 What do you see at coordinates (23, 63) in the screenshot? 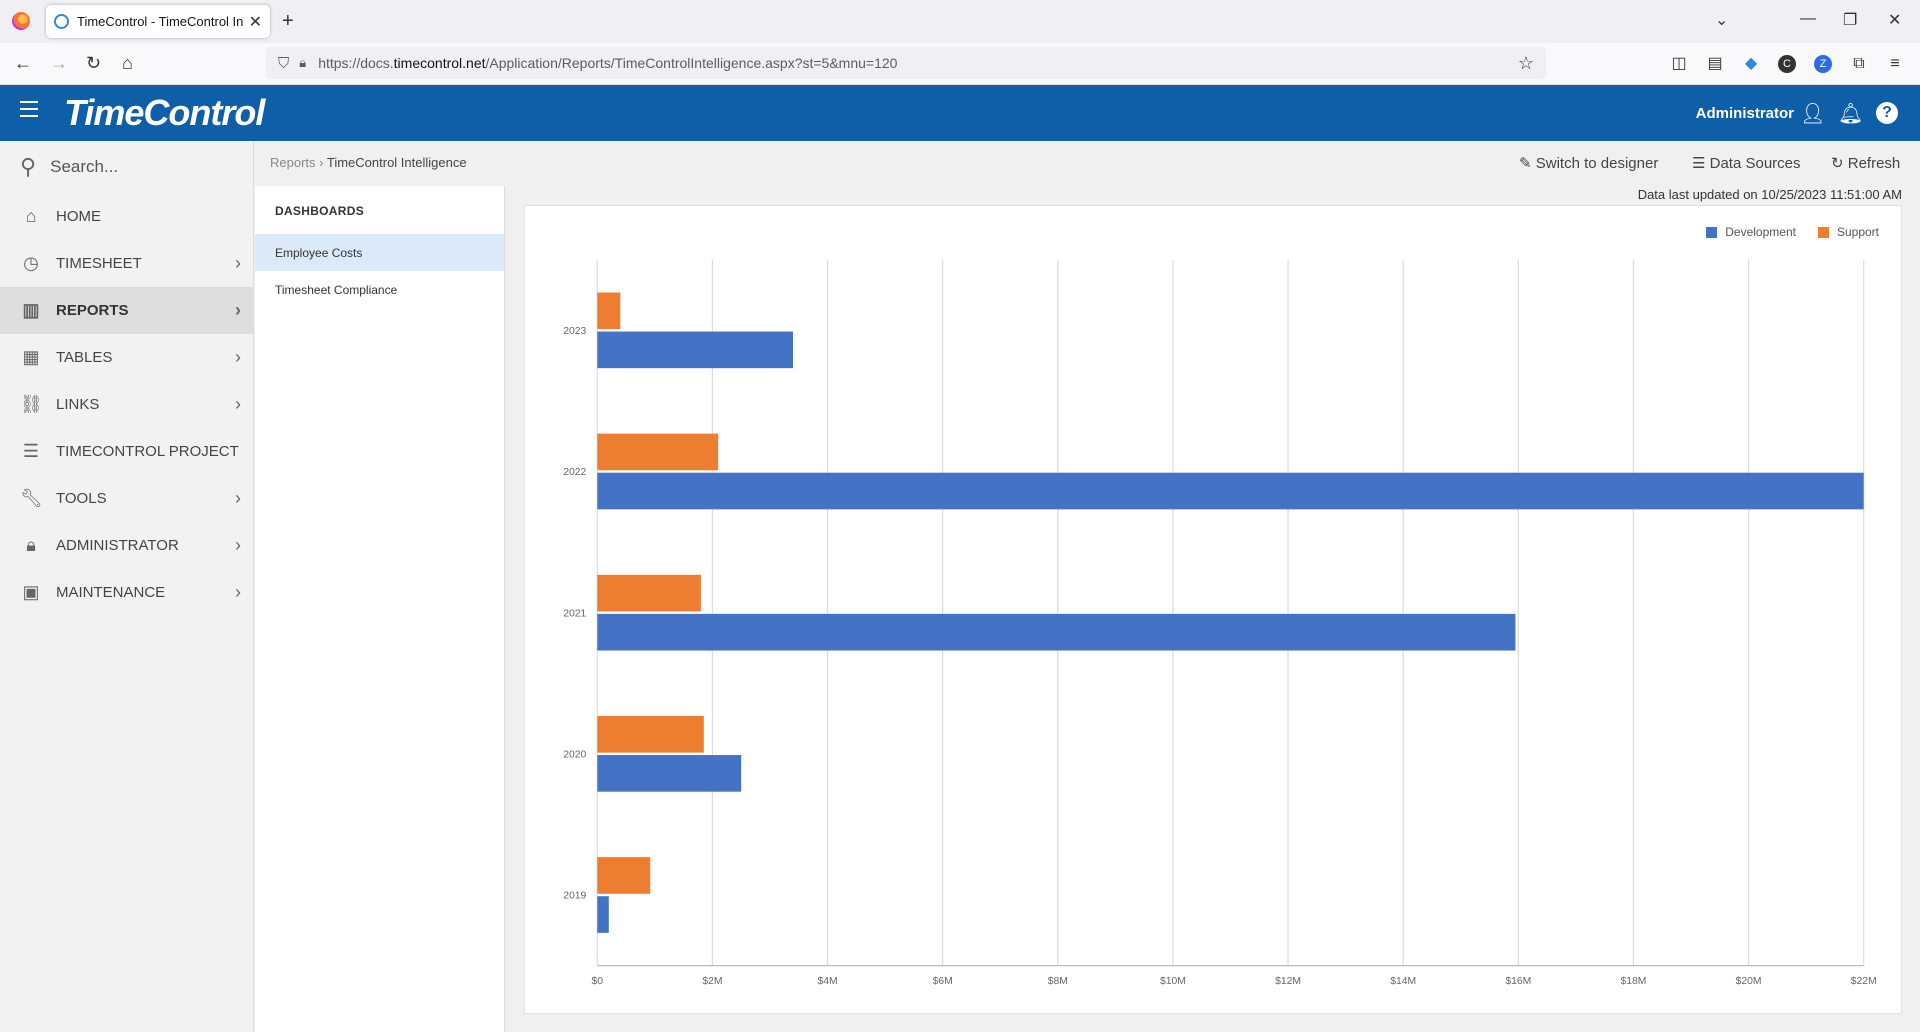
I see `back-icon: ←` at bounding box center [23, 63].